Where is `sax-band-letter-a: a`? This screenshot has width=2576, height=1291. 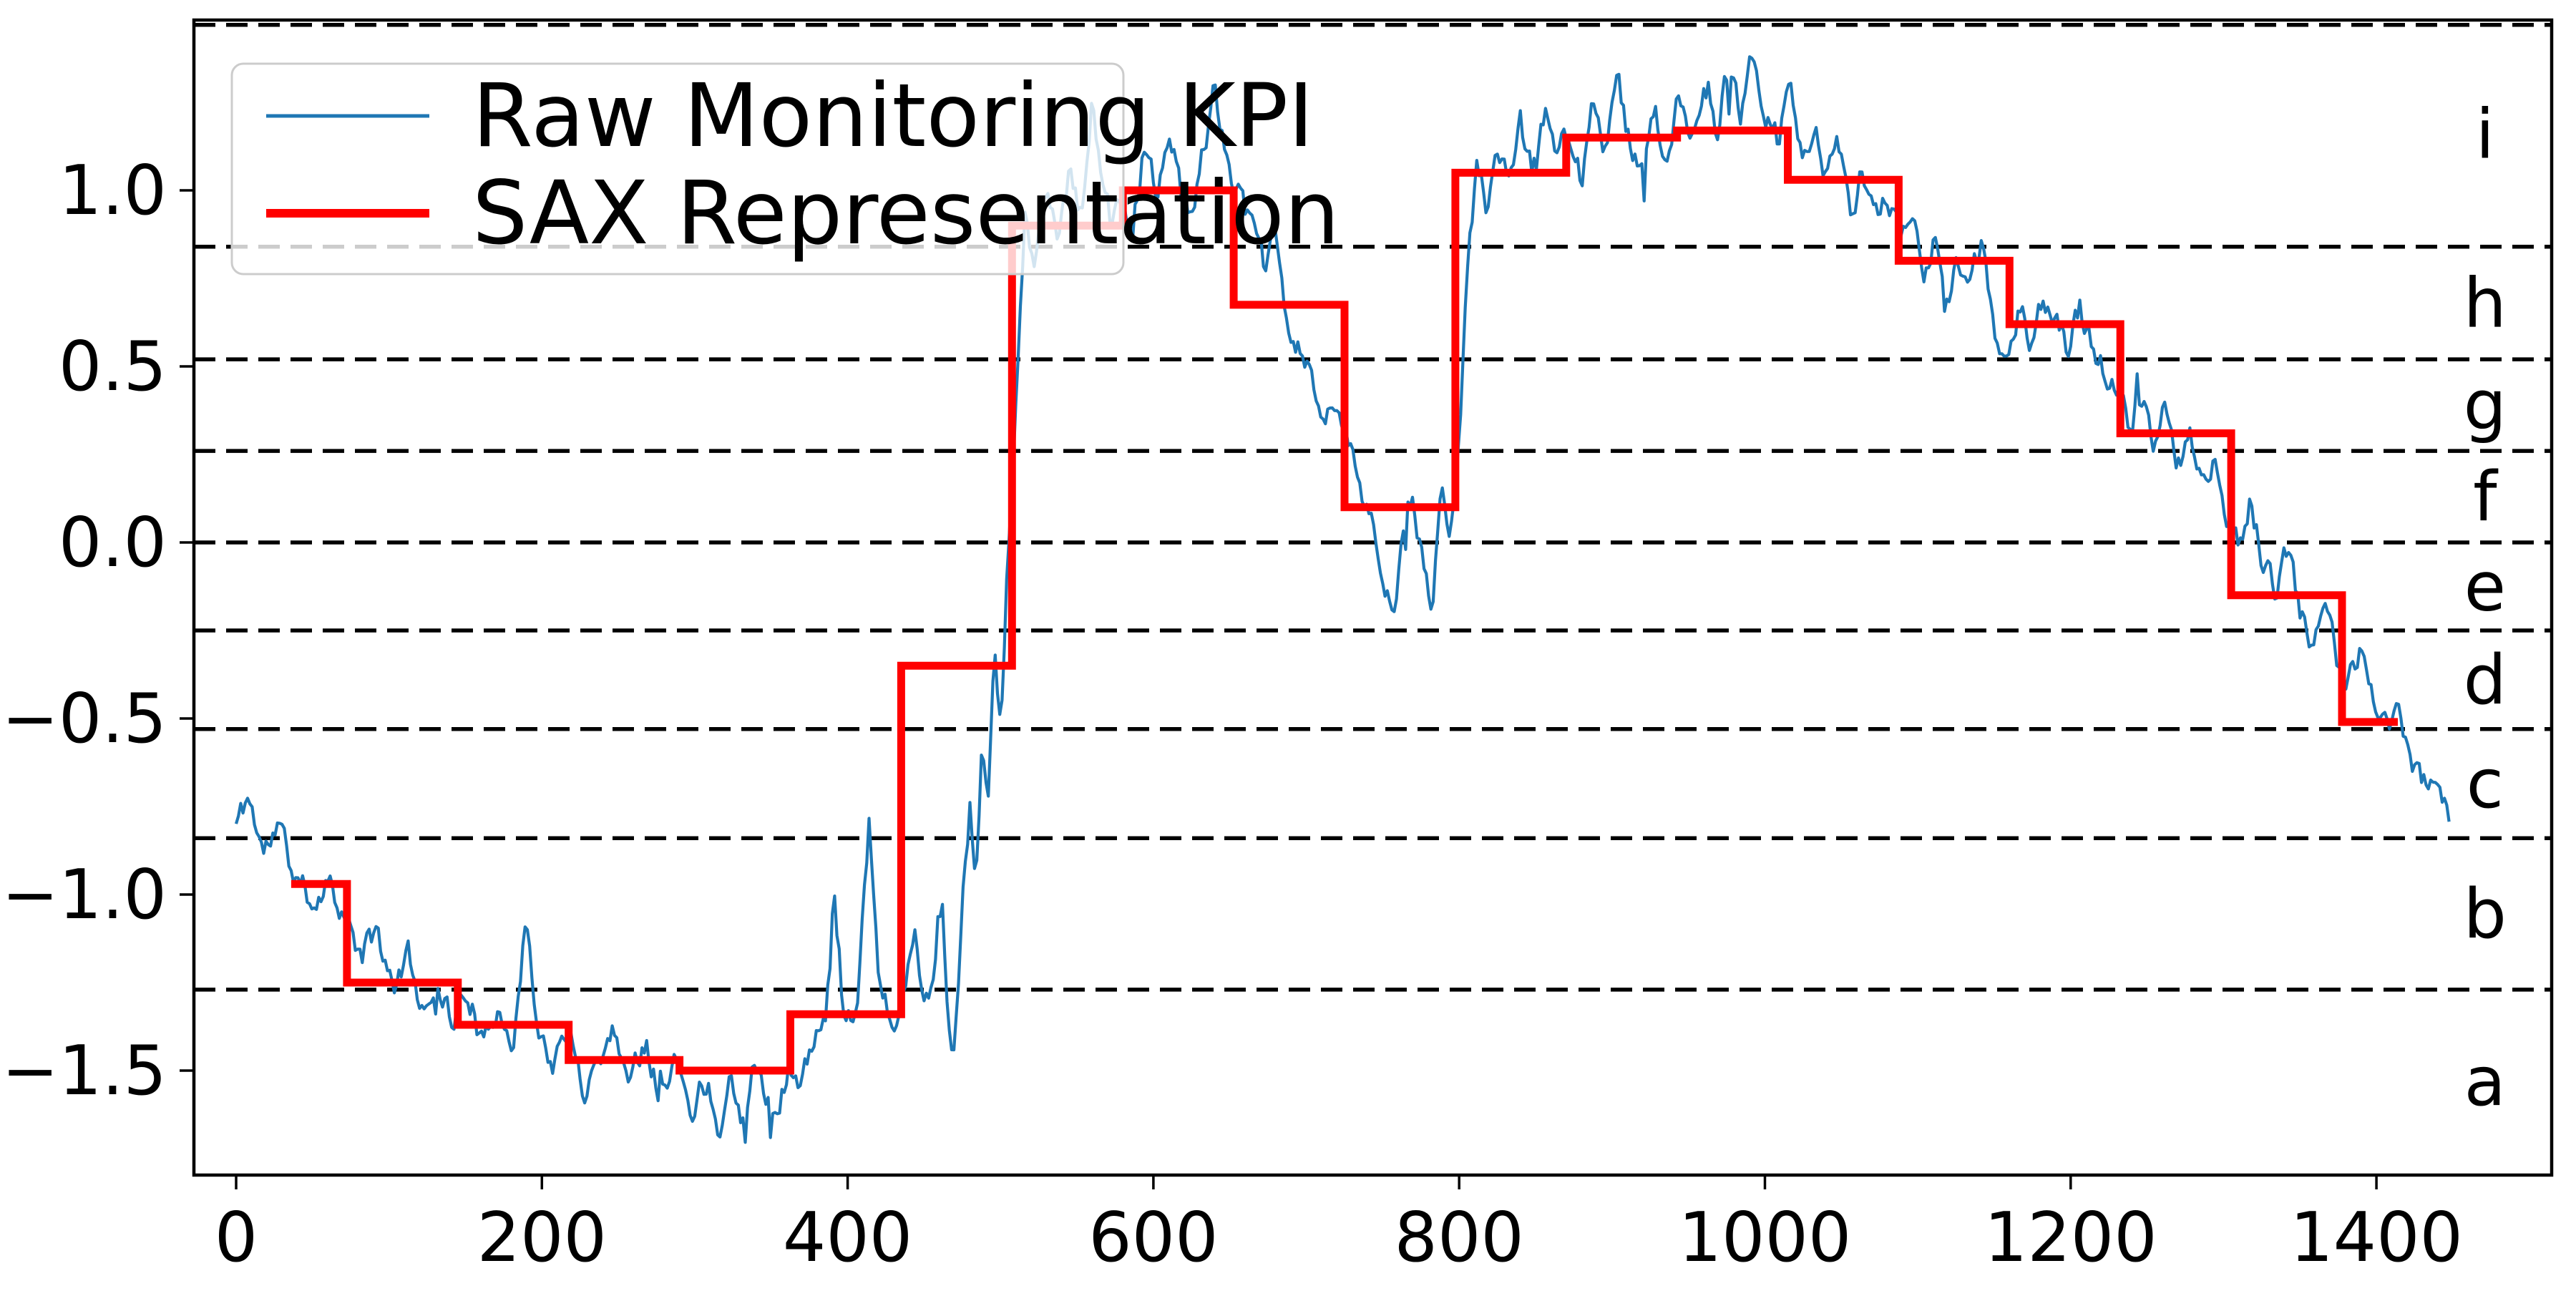
sax-band-letter-a: a is located at coordinates (2485, 1082).